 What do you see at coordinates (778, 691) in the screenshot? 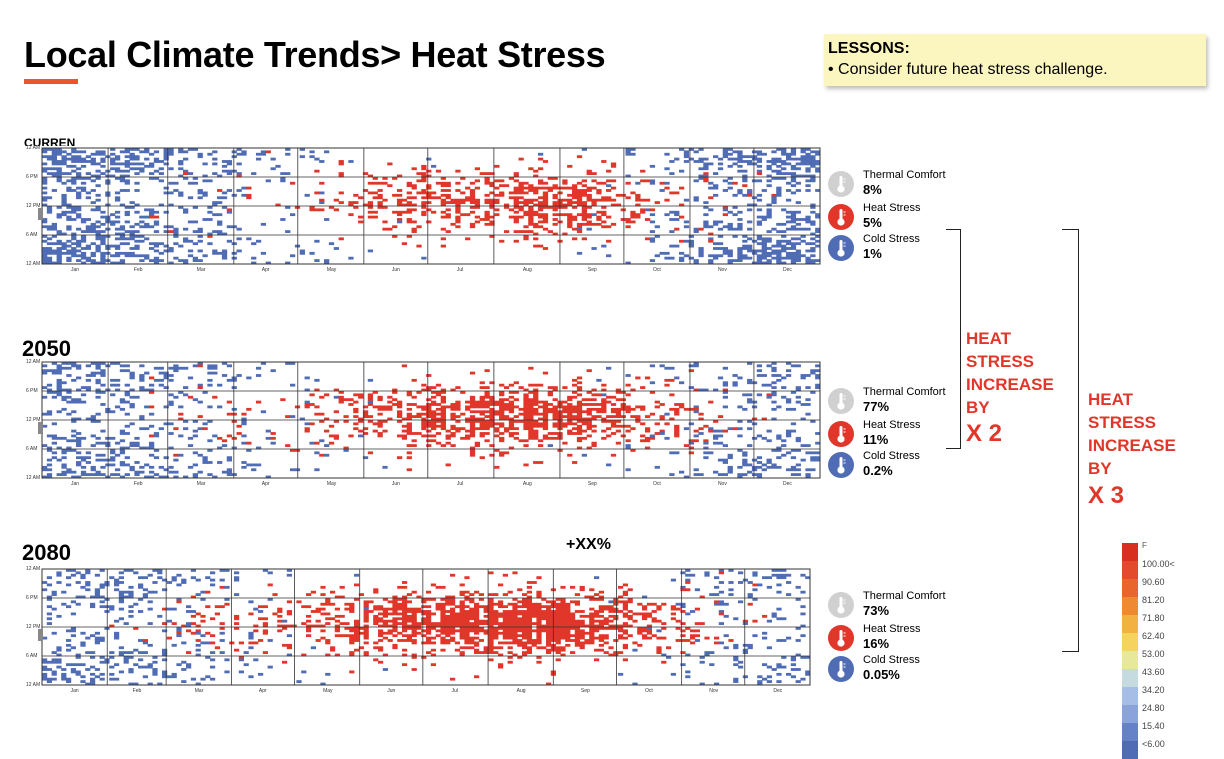
I see `x-tick-label: Dec` at bounding box center [778, 691].